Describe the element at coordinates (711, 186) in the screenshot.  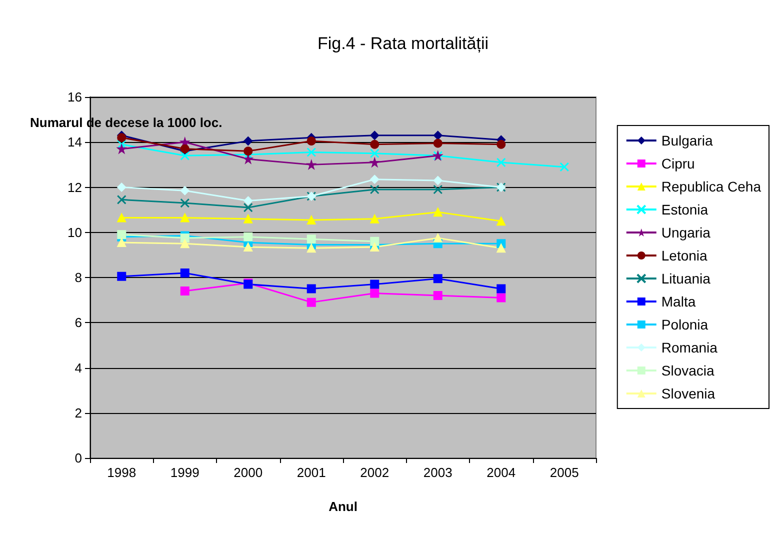
I see `legend-label: Republica Ceha` at that location.